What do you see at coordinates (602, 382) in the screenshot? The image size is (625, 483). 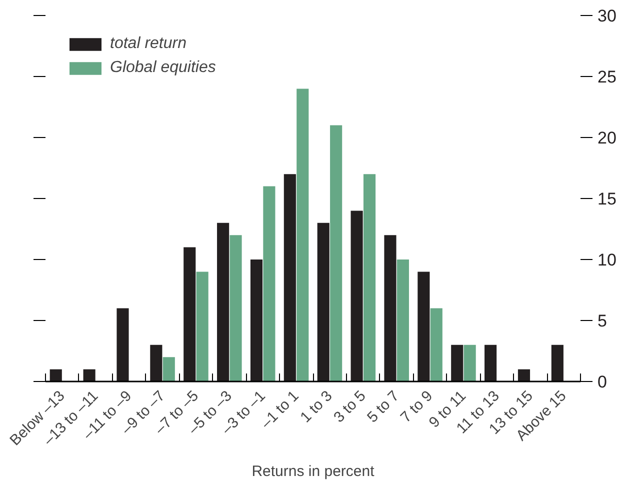 I see `y-tick-label: 0` at bounding box center [602, 382].